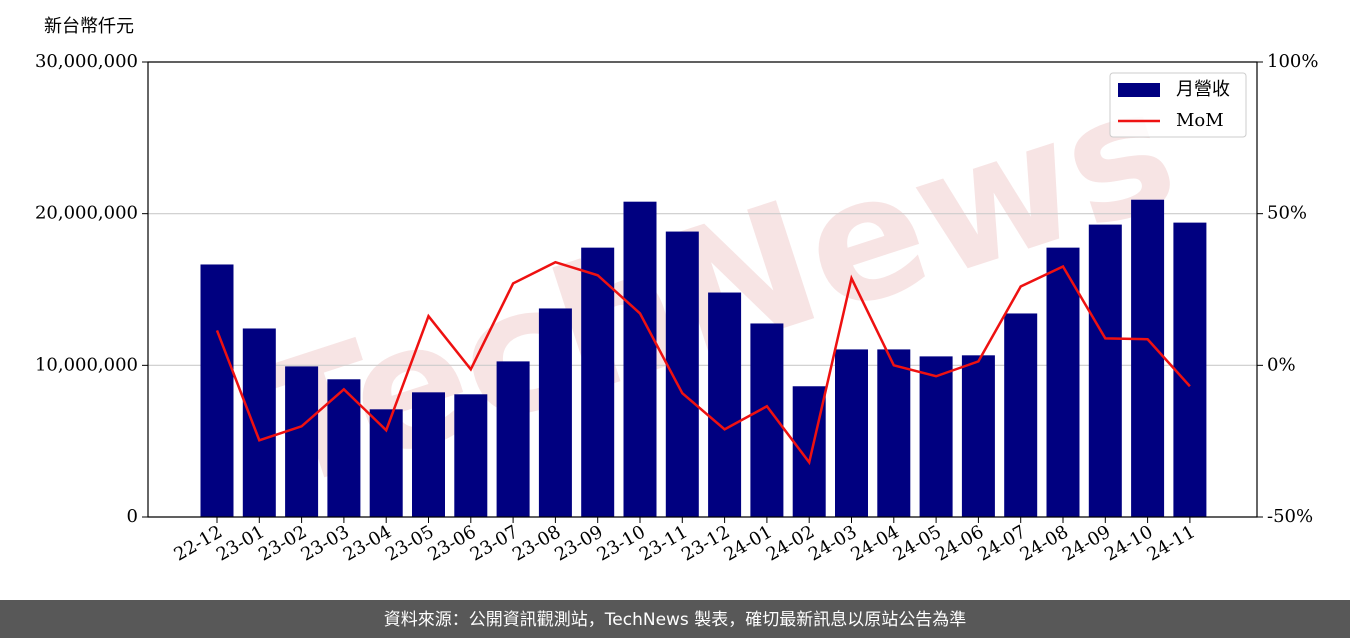  What do you see at coordinates (86, 213) in the screenshot?
I see `y-tick-label: 20,000,000` at bounding box center [86, 213].